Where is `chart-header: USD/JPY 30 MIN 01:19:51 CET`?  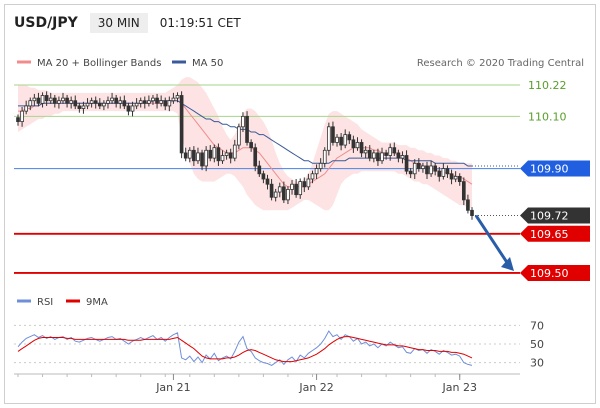
chart-header: USD/JPY 30 MIN 01:19:51 CET is located at coordinates (127, 23).